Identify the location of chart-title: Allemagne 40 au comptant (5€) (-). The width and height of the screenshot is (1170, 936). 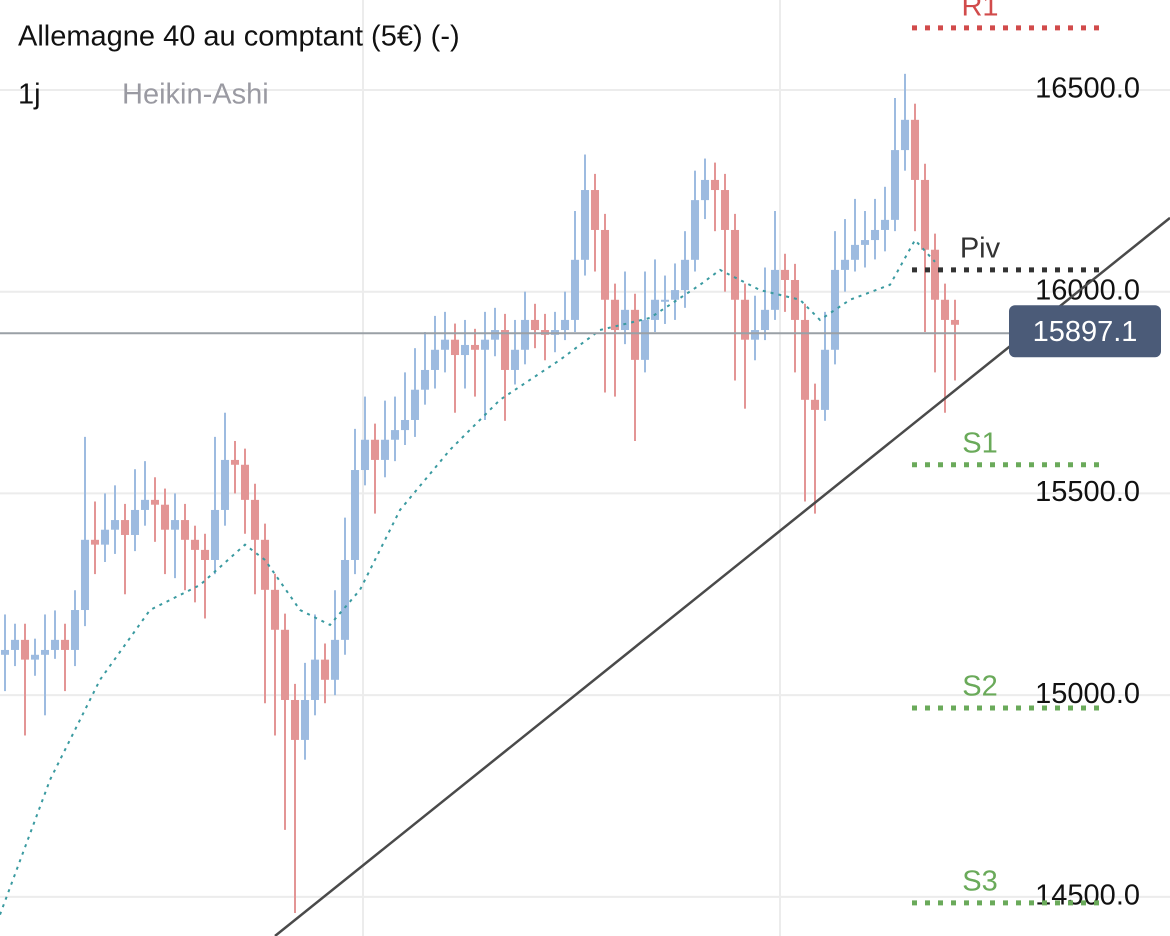
(239, 37).